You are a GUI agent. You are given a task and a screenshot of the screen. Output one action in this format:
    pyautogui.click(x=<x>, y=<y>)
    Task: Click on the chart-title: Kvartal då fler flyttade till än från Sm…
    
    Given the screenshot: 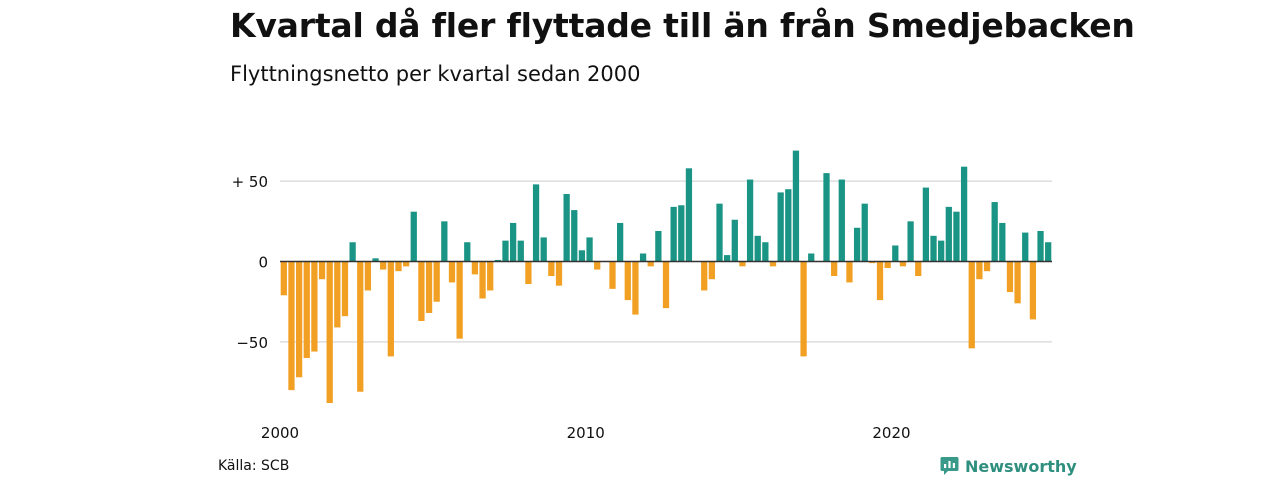 What is the action you would take?
    pyautogui.click(x=682, y=25)
    